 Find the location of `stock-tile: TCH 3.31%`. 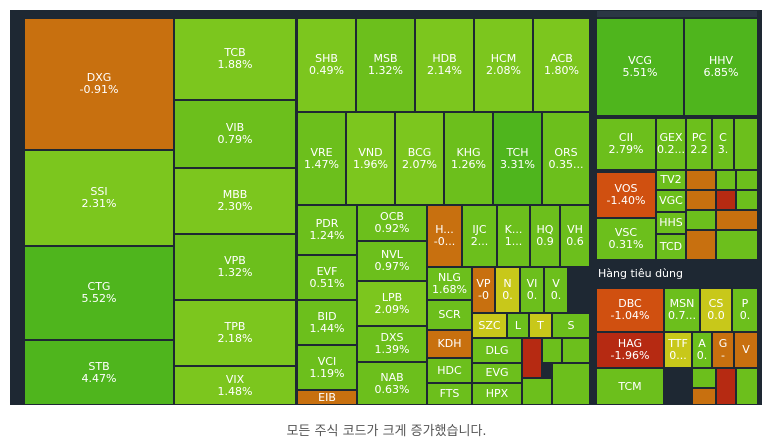

stock-tile: TCH 3.31% is located at coordinates (517, 158).